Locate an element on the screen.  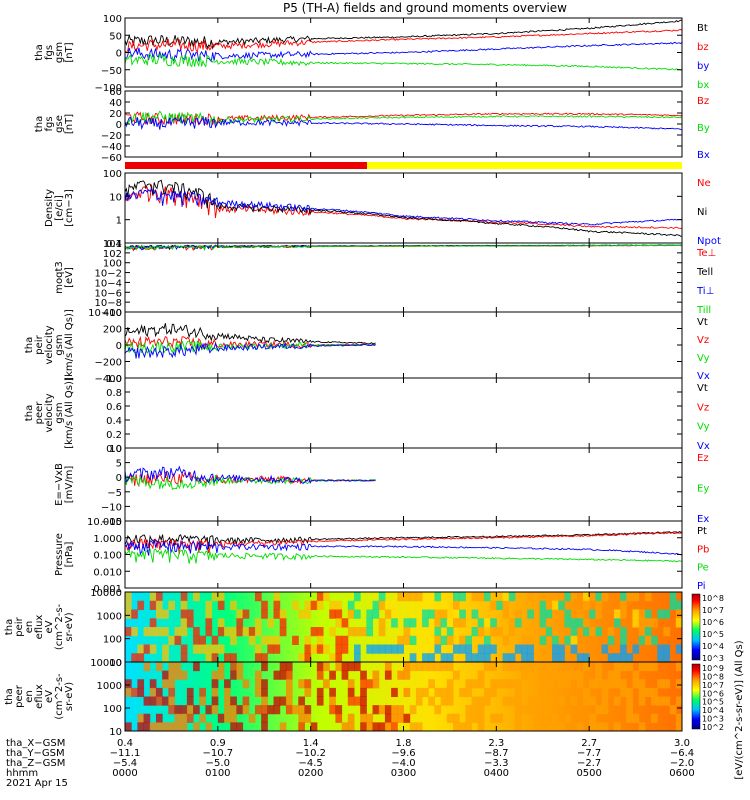
status-bar-red is located at coordinates (246, 165).